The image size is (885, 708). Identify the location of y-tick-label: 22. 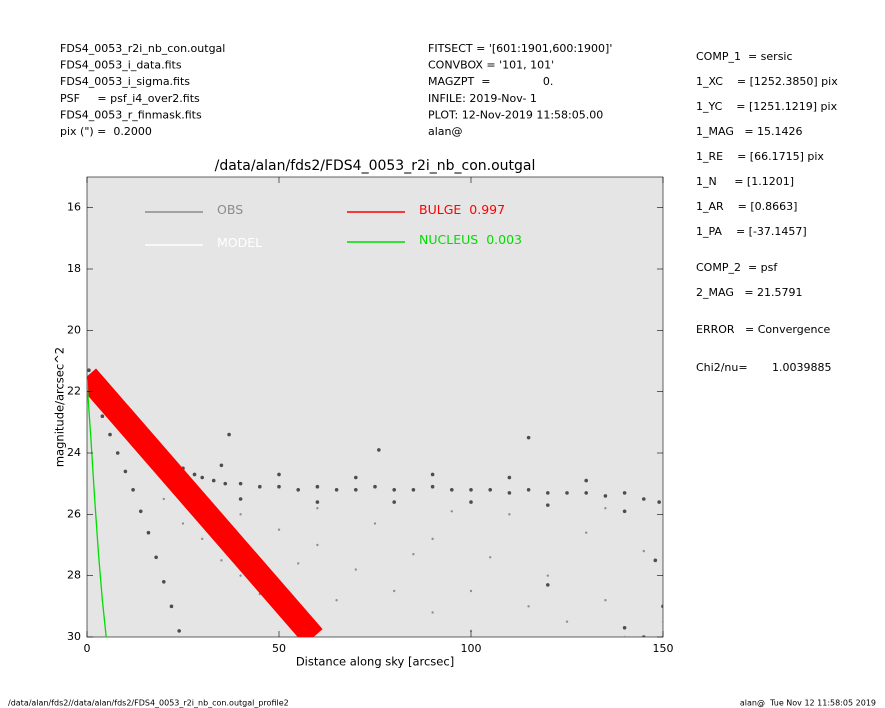
(74, 391).